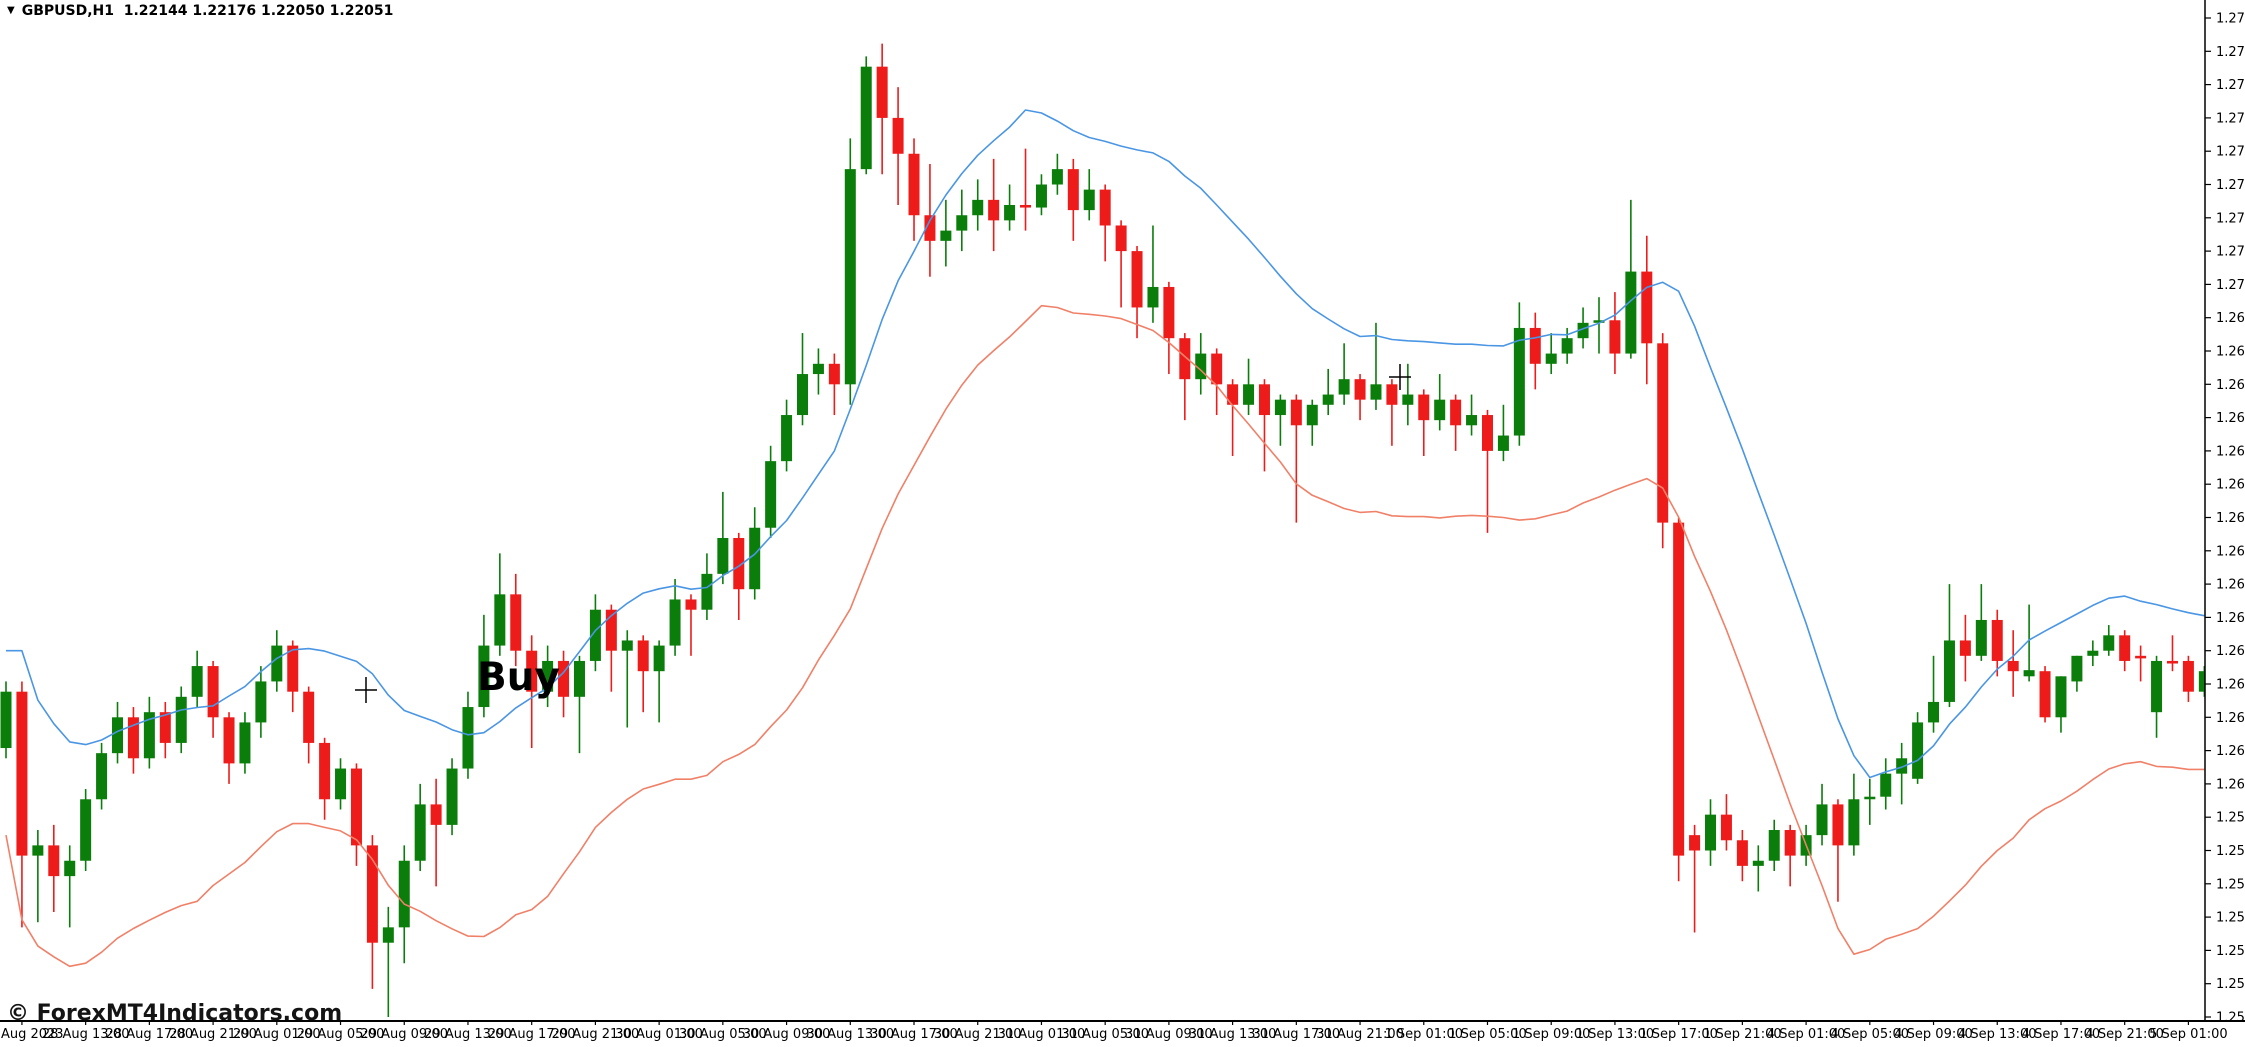 The image size is (2245, 1047). What do you see at coordinates (2061, 1034) in the screenshot?
I see `time-tick-label: 4 Sep 17:00` at bounding box center [2061, 1034].